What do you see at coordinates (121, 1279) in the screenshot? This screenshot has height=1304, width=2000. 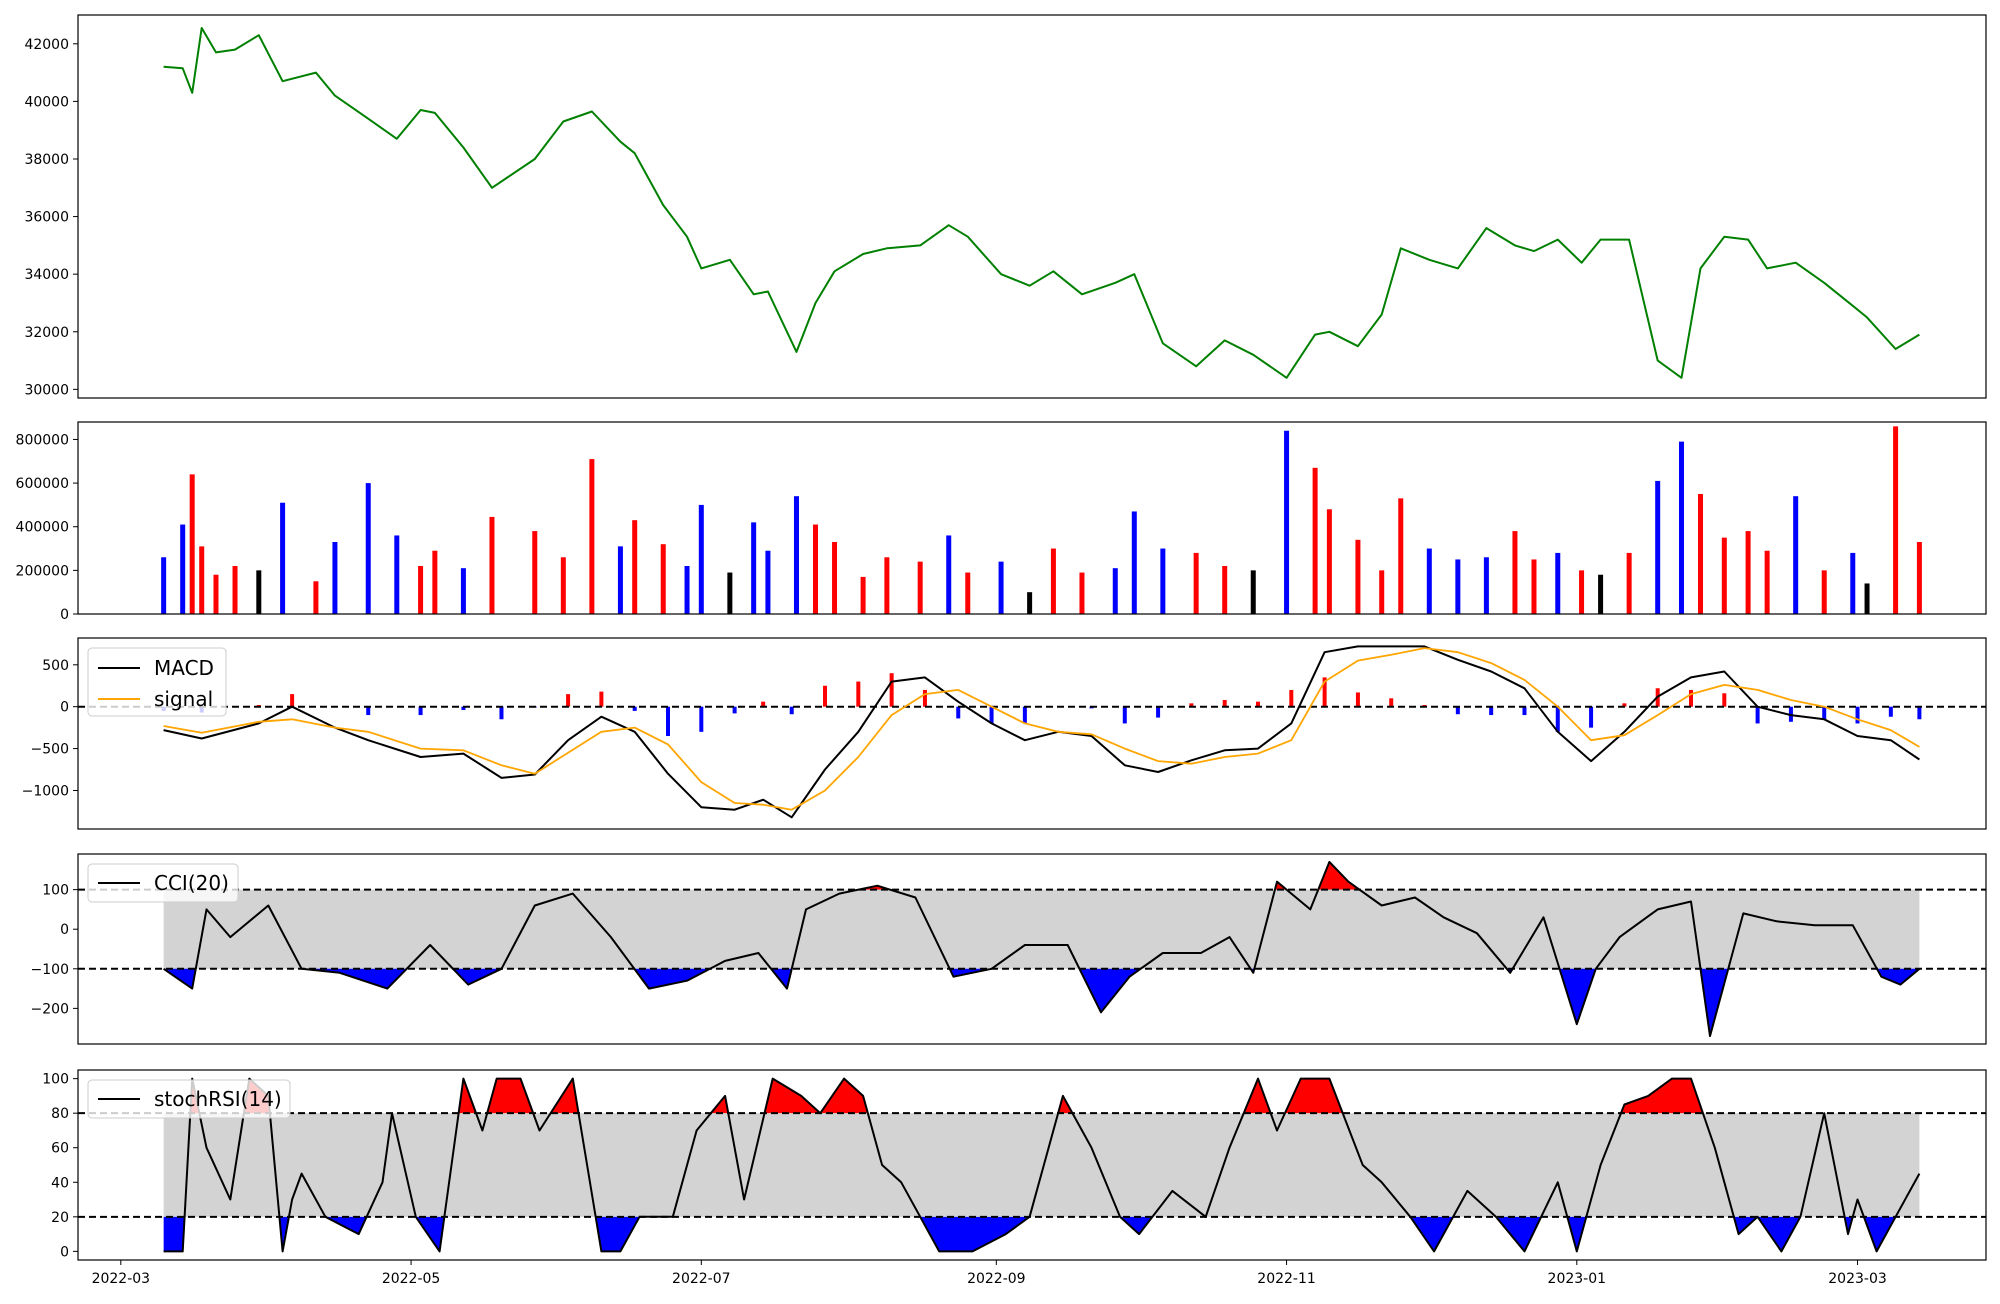 I see `x-tick-label: 2022-03` at bounding box center [121, 1279].